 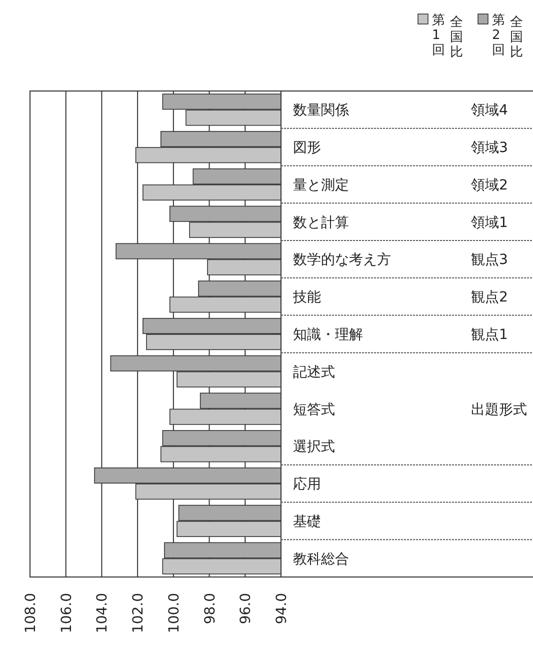 I want to click on category-label: 数学的な考え方 観点3, so click(x=400, y=260).